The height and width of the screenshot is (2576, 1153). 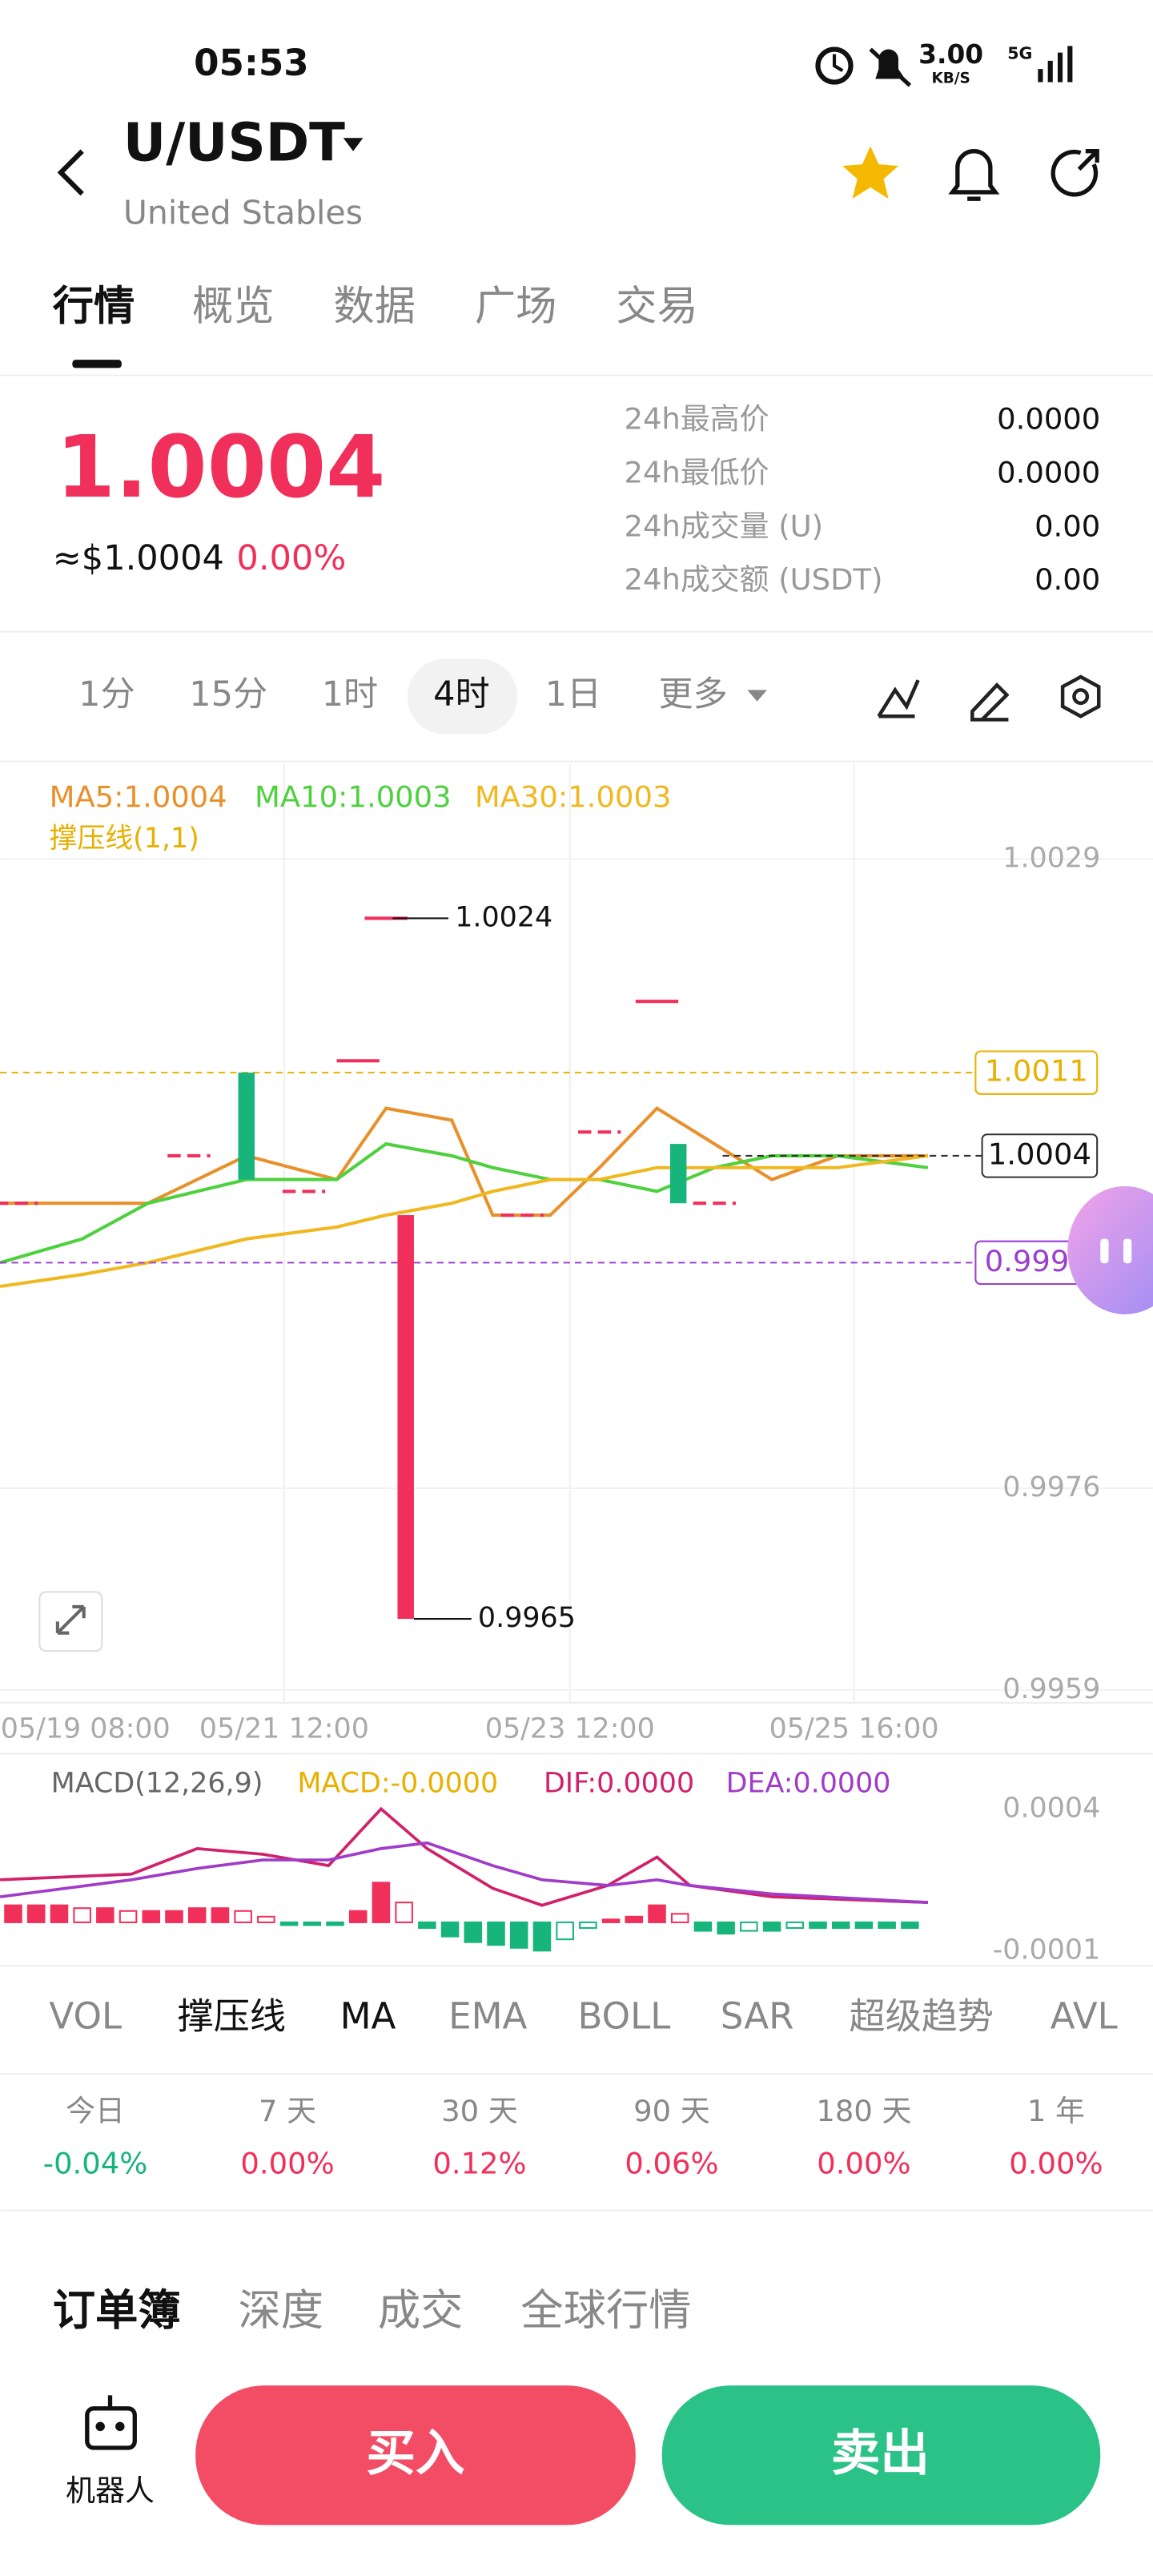 I want to click on interval: 15分, so click(x=228, y=694).